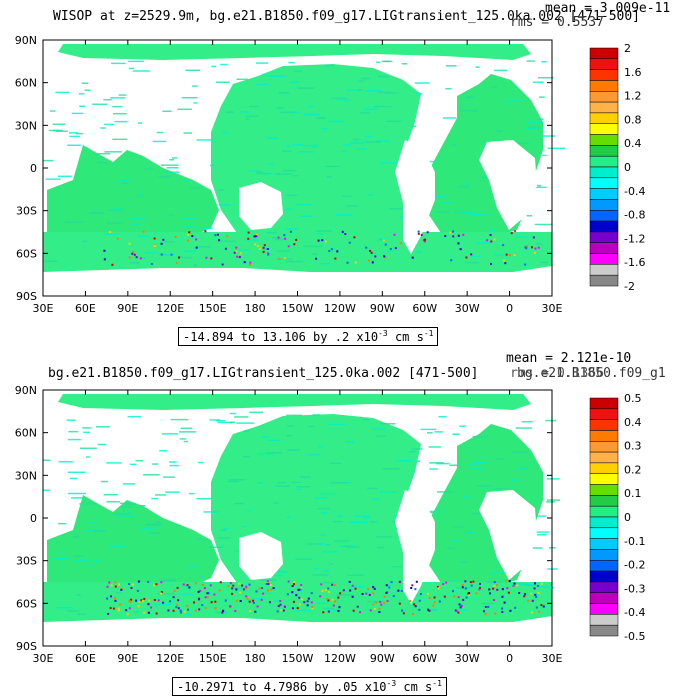 The image size is (700, 700). Describe the element at coordinates (298, 658) in the screenshot. I see `x-tick-label: 150W` at that location.